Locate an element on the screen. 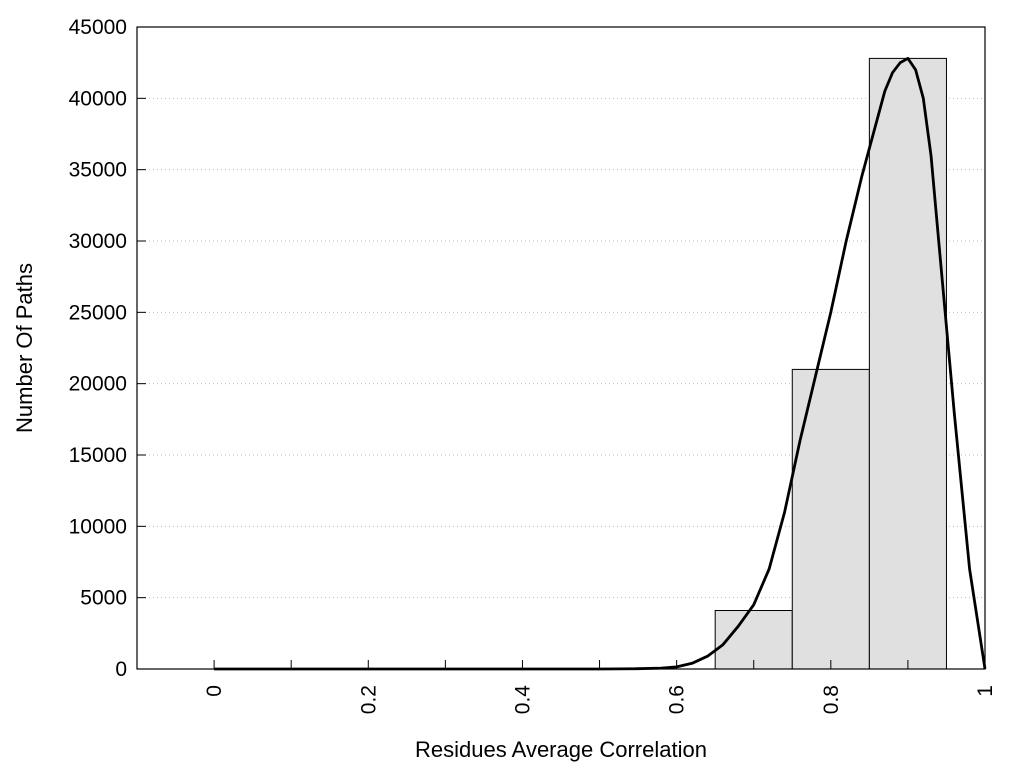 The height and width of the screenshot is (768, 1024). y-tick-label: 0 is located at coordinates (121, 669).